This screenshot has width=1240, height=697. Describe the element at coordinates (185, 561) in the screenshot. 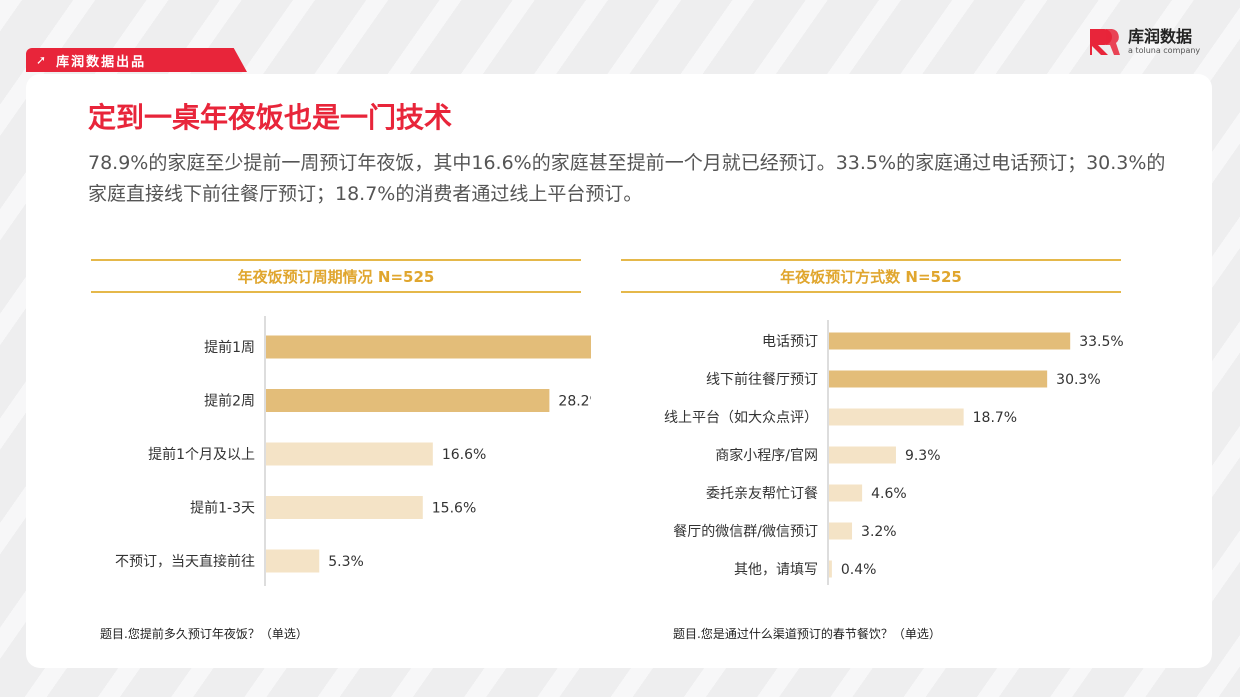

I see `category-label: 不预订，当天直接前往` at that location.